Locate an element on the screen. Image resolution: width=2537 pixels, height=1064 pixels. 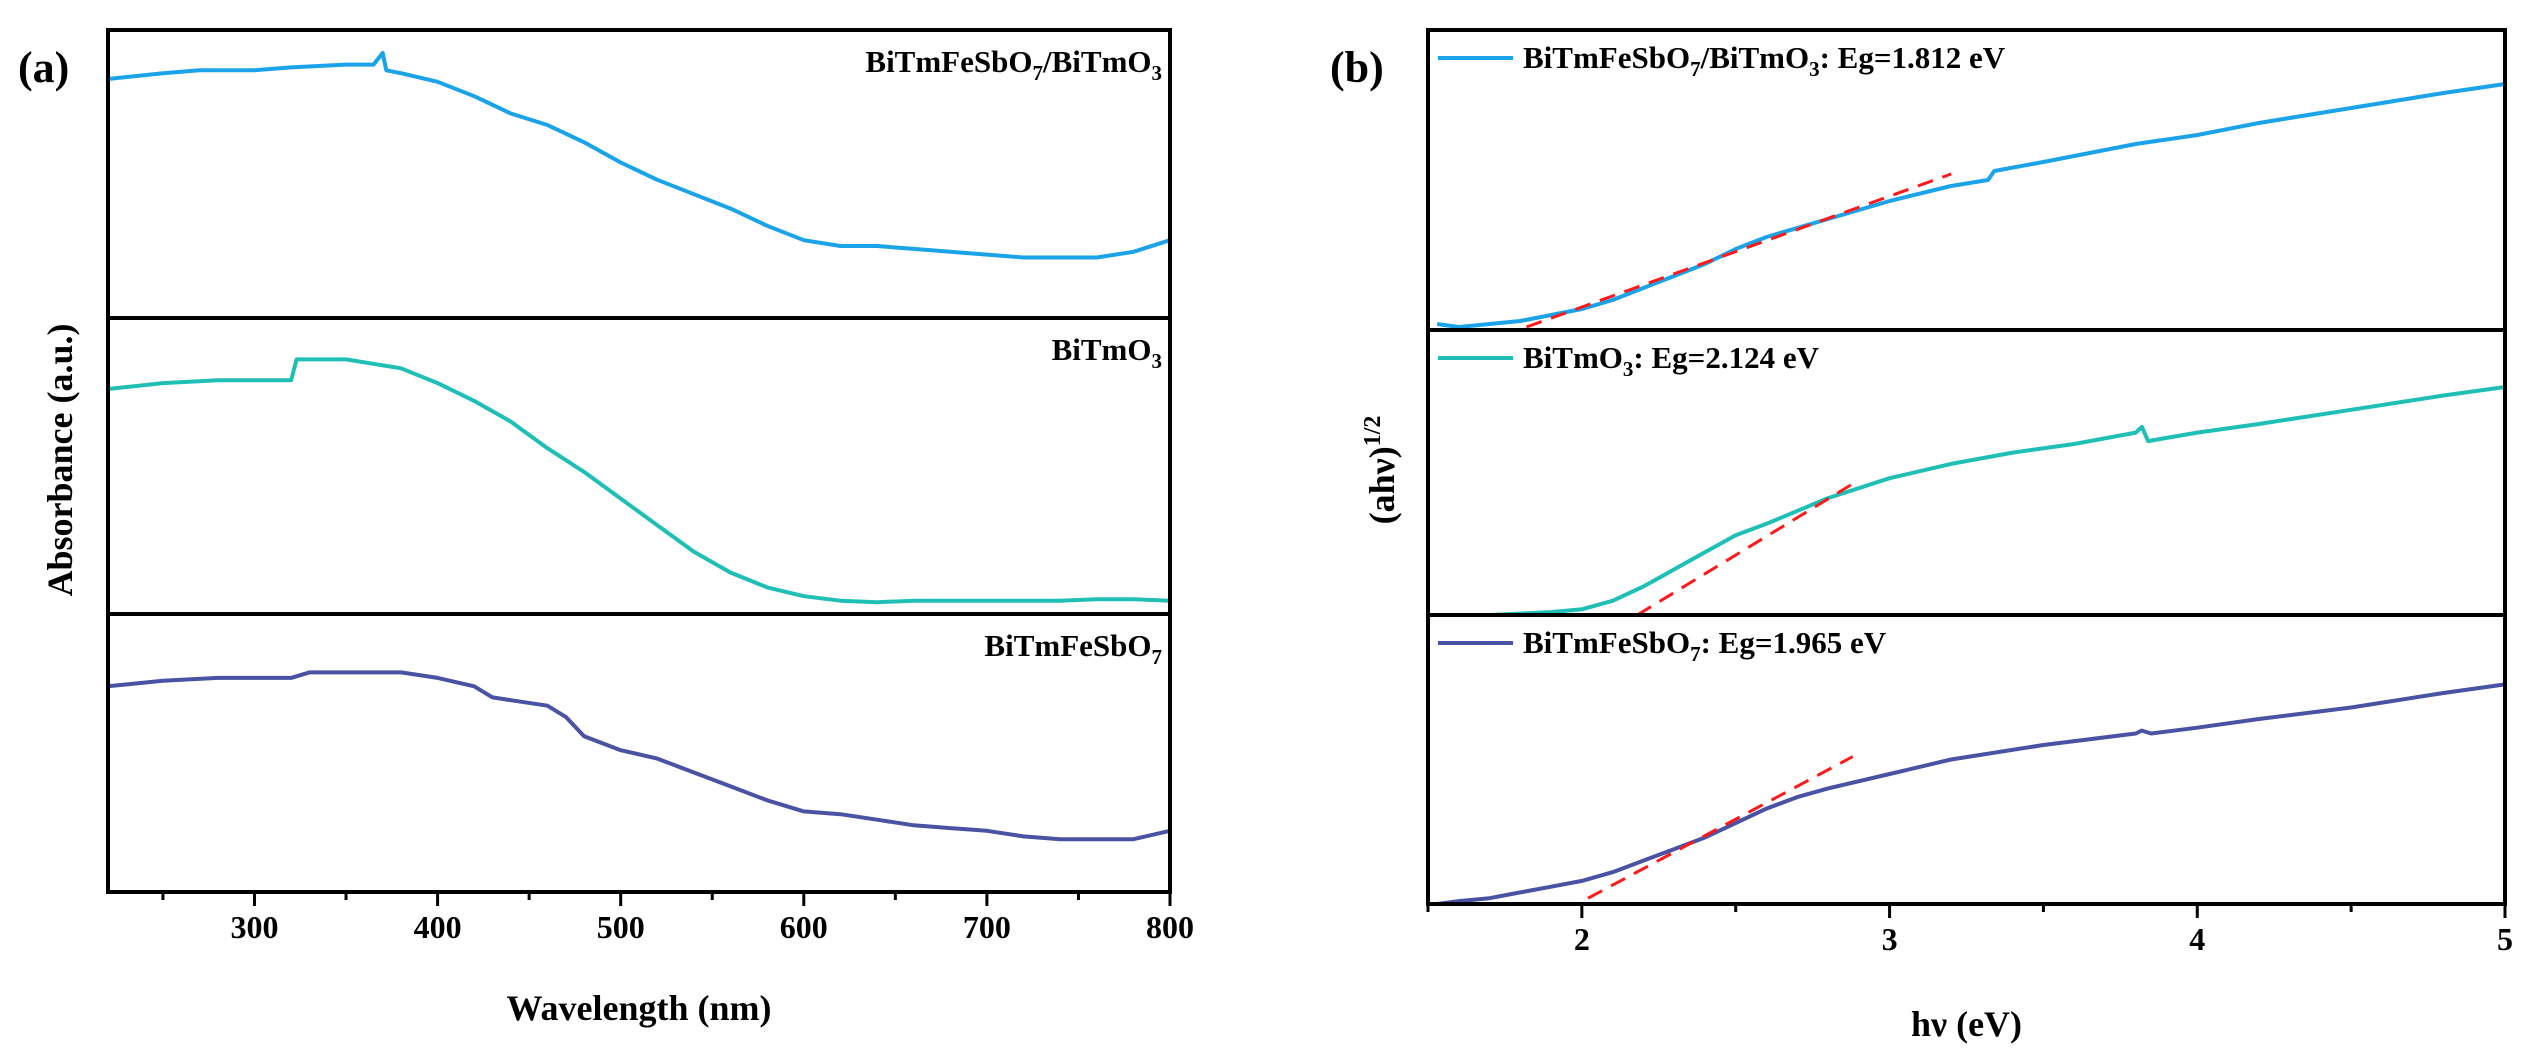
legend-label-2-part: BiTmFeSbO is located at coordinates (1606, 642).